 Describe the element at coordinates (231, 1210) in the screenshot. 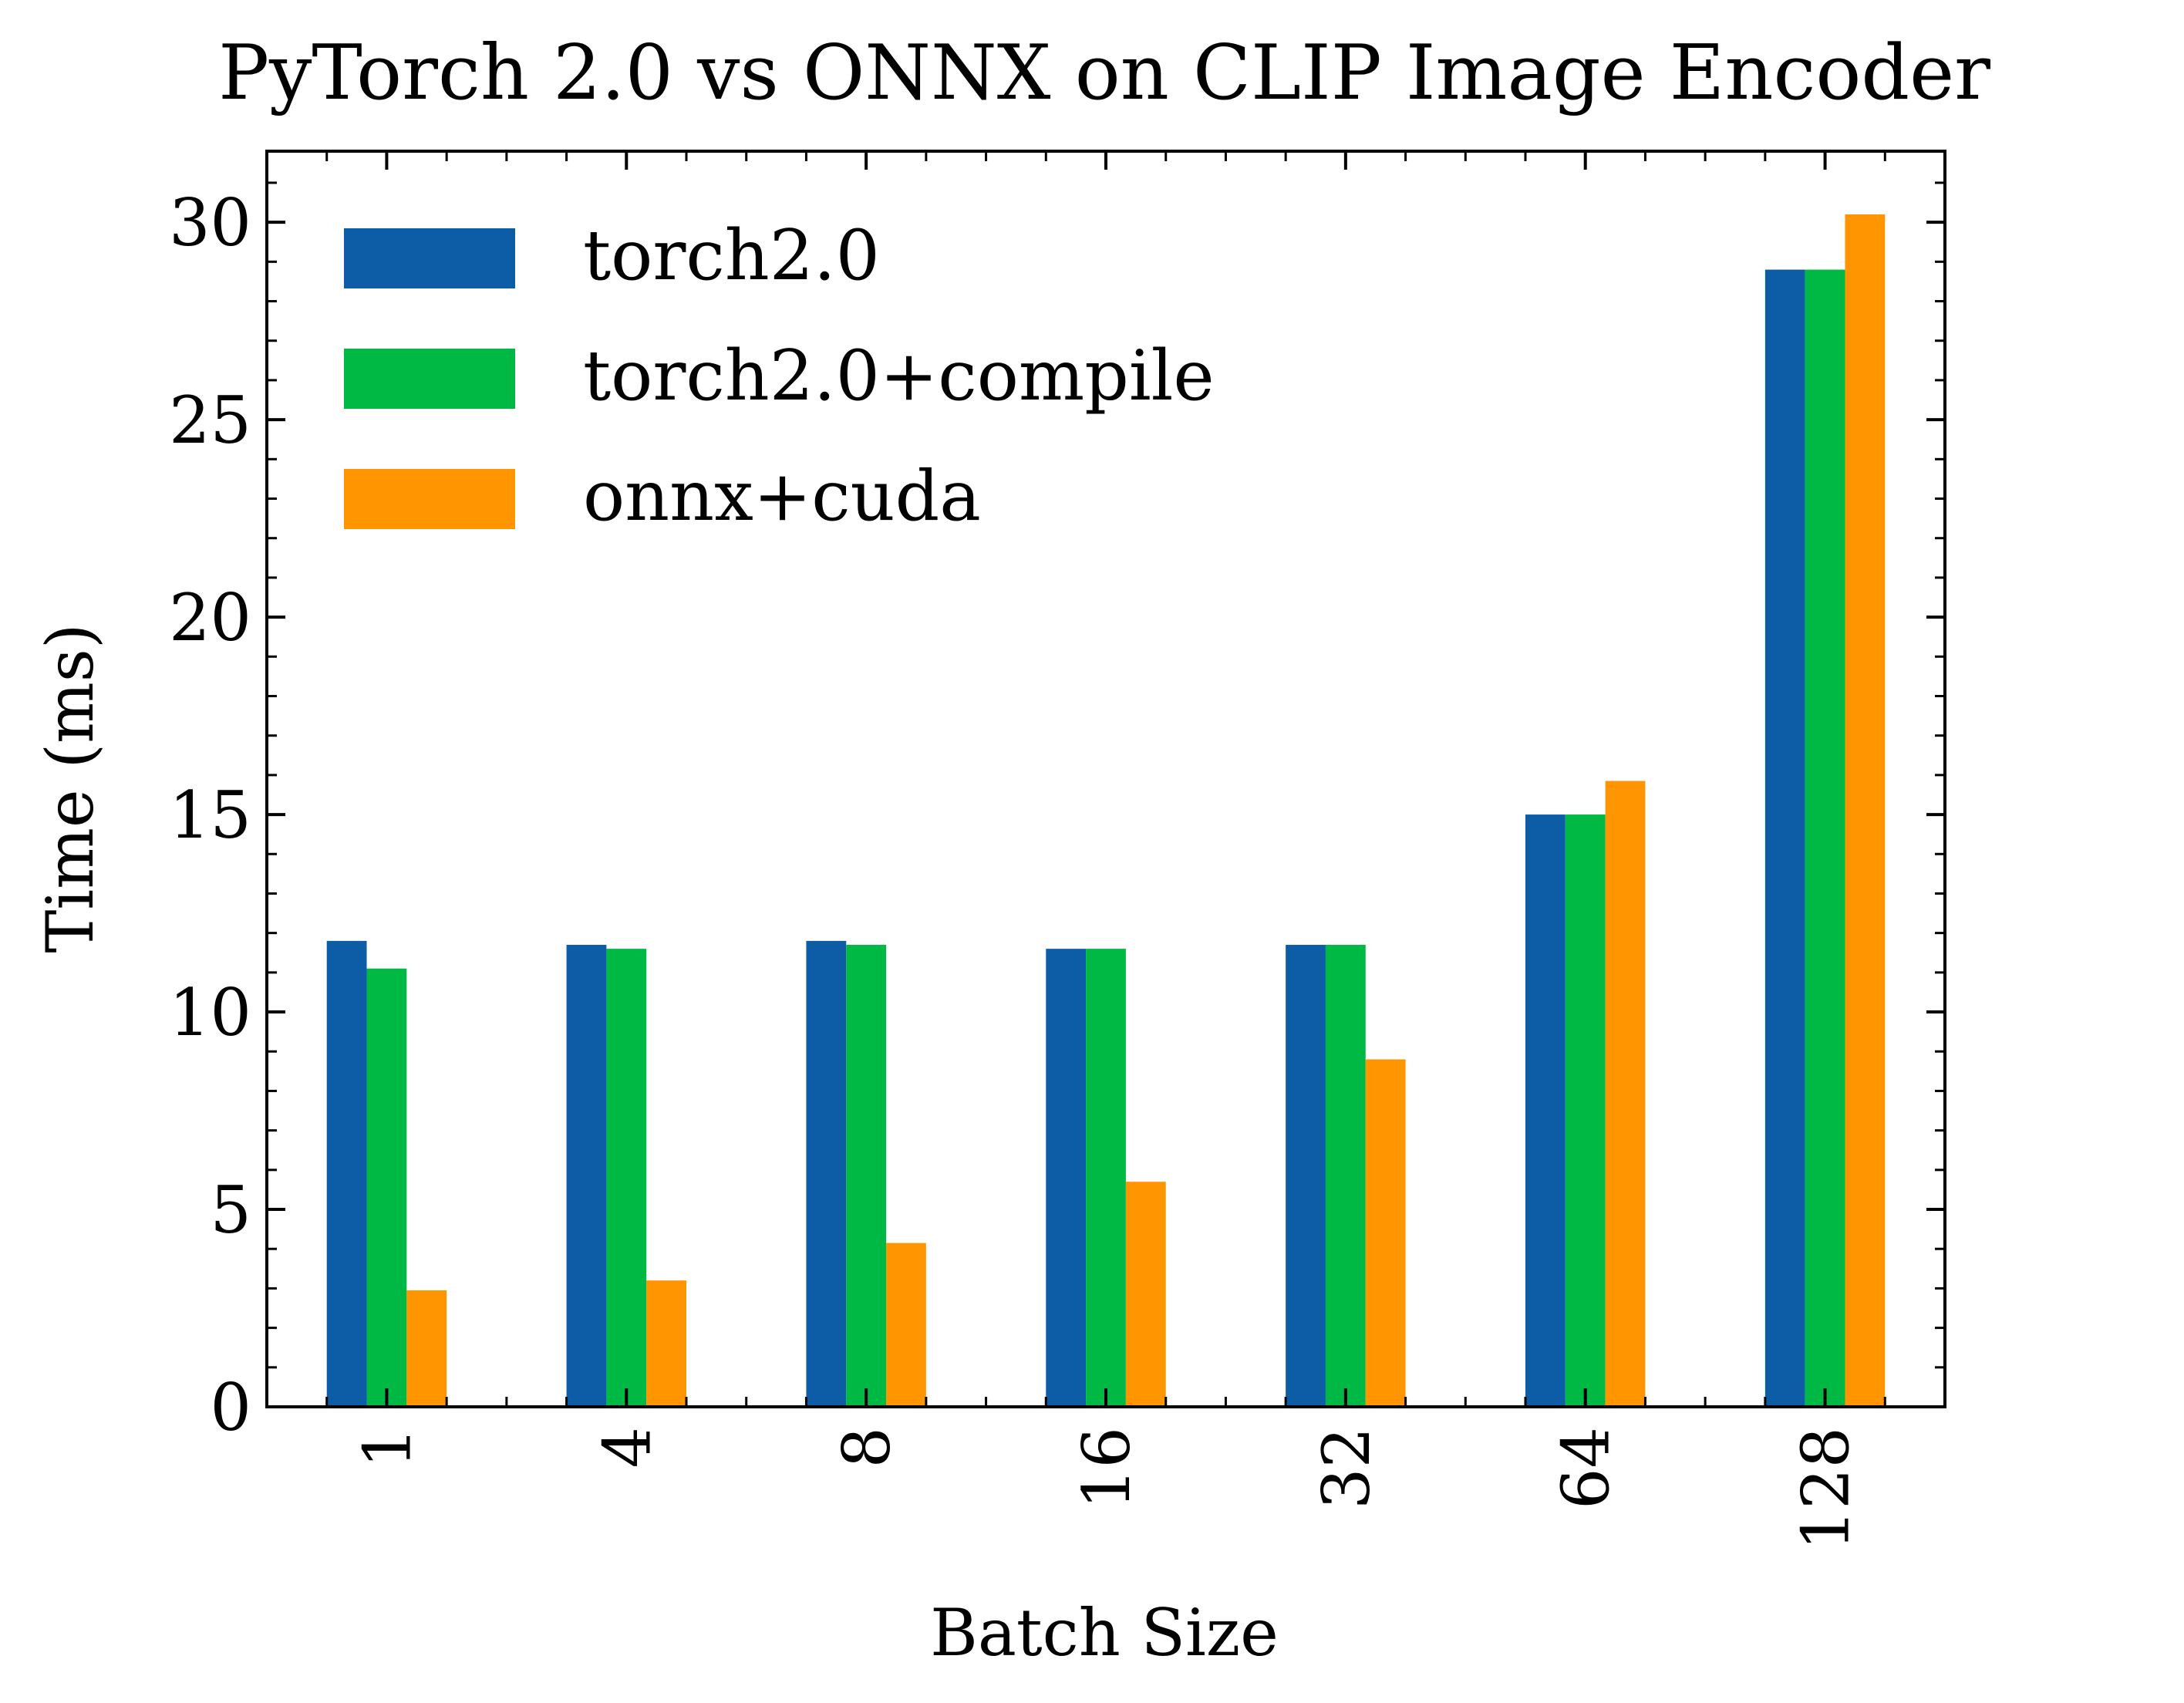

I see `y-tick-label: 5` at that location.